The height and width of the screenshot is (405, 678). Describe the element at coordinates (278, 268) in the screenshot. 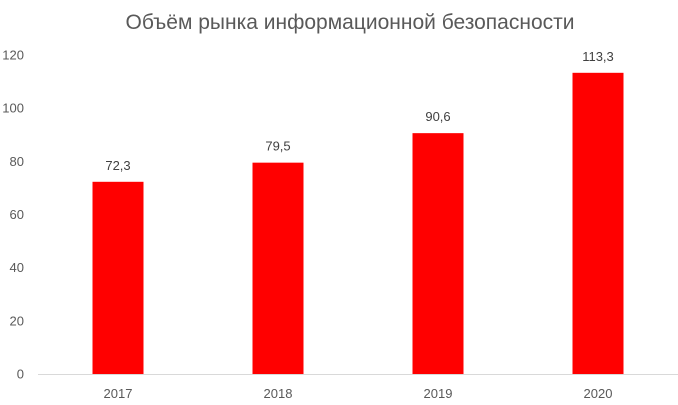

I see `bar-2018` at that location.